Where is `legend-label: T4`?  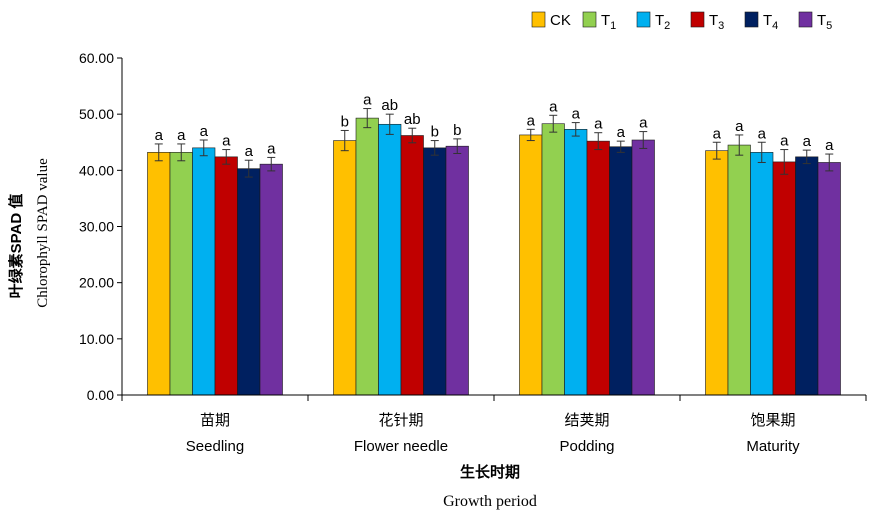 legend-label: T4 is located at coordinates (770, 22).